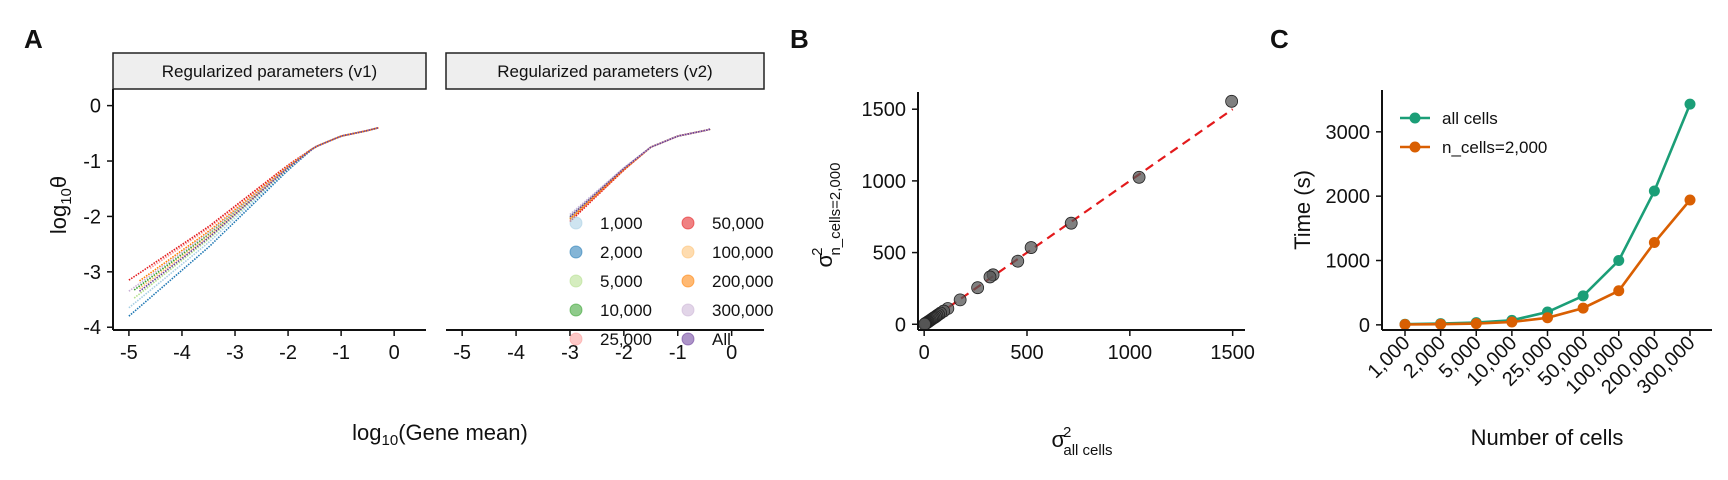  What do you see at coordinates (182, 353) in the screenshot?
I see `panel-a-v1-x-tick-label: -4` at bounding box center [182, 353].